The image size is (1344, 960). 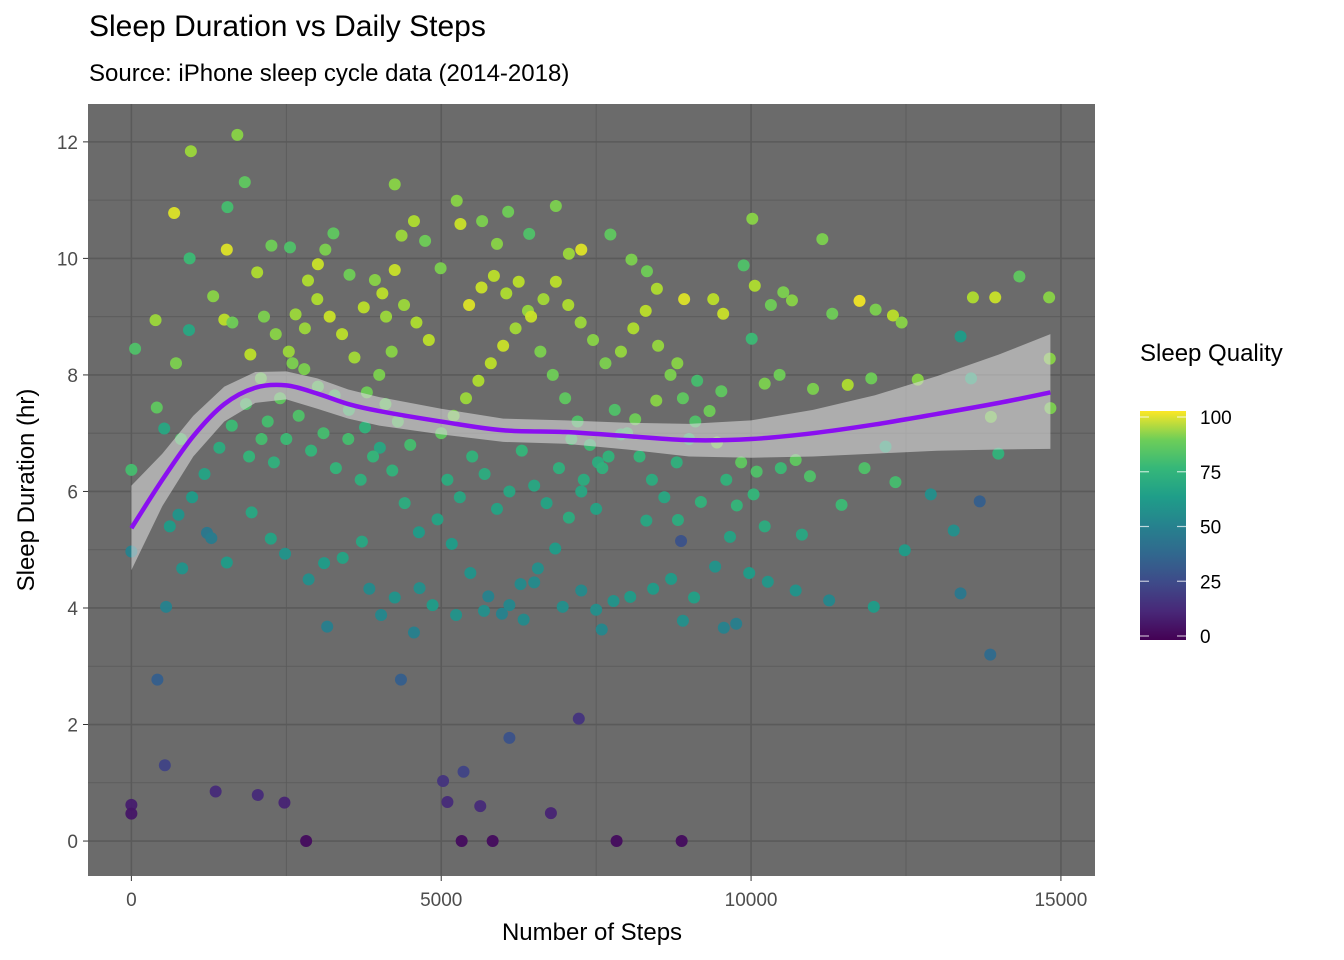 What do you see at coordinates (287, 26) in the screenshot?
I see `chart-title: Sleep Duration vs Daily Steps` at bounding box center [287, 26].